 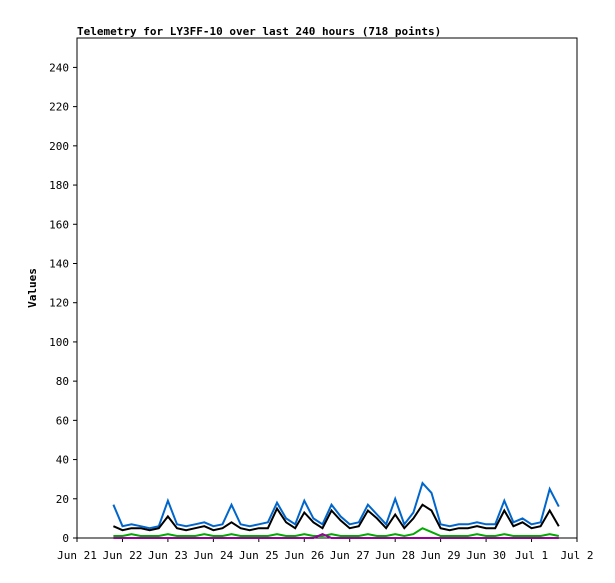 I want to click on x-tick-label: Jun 23, so click(x=168, y=555).